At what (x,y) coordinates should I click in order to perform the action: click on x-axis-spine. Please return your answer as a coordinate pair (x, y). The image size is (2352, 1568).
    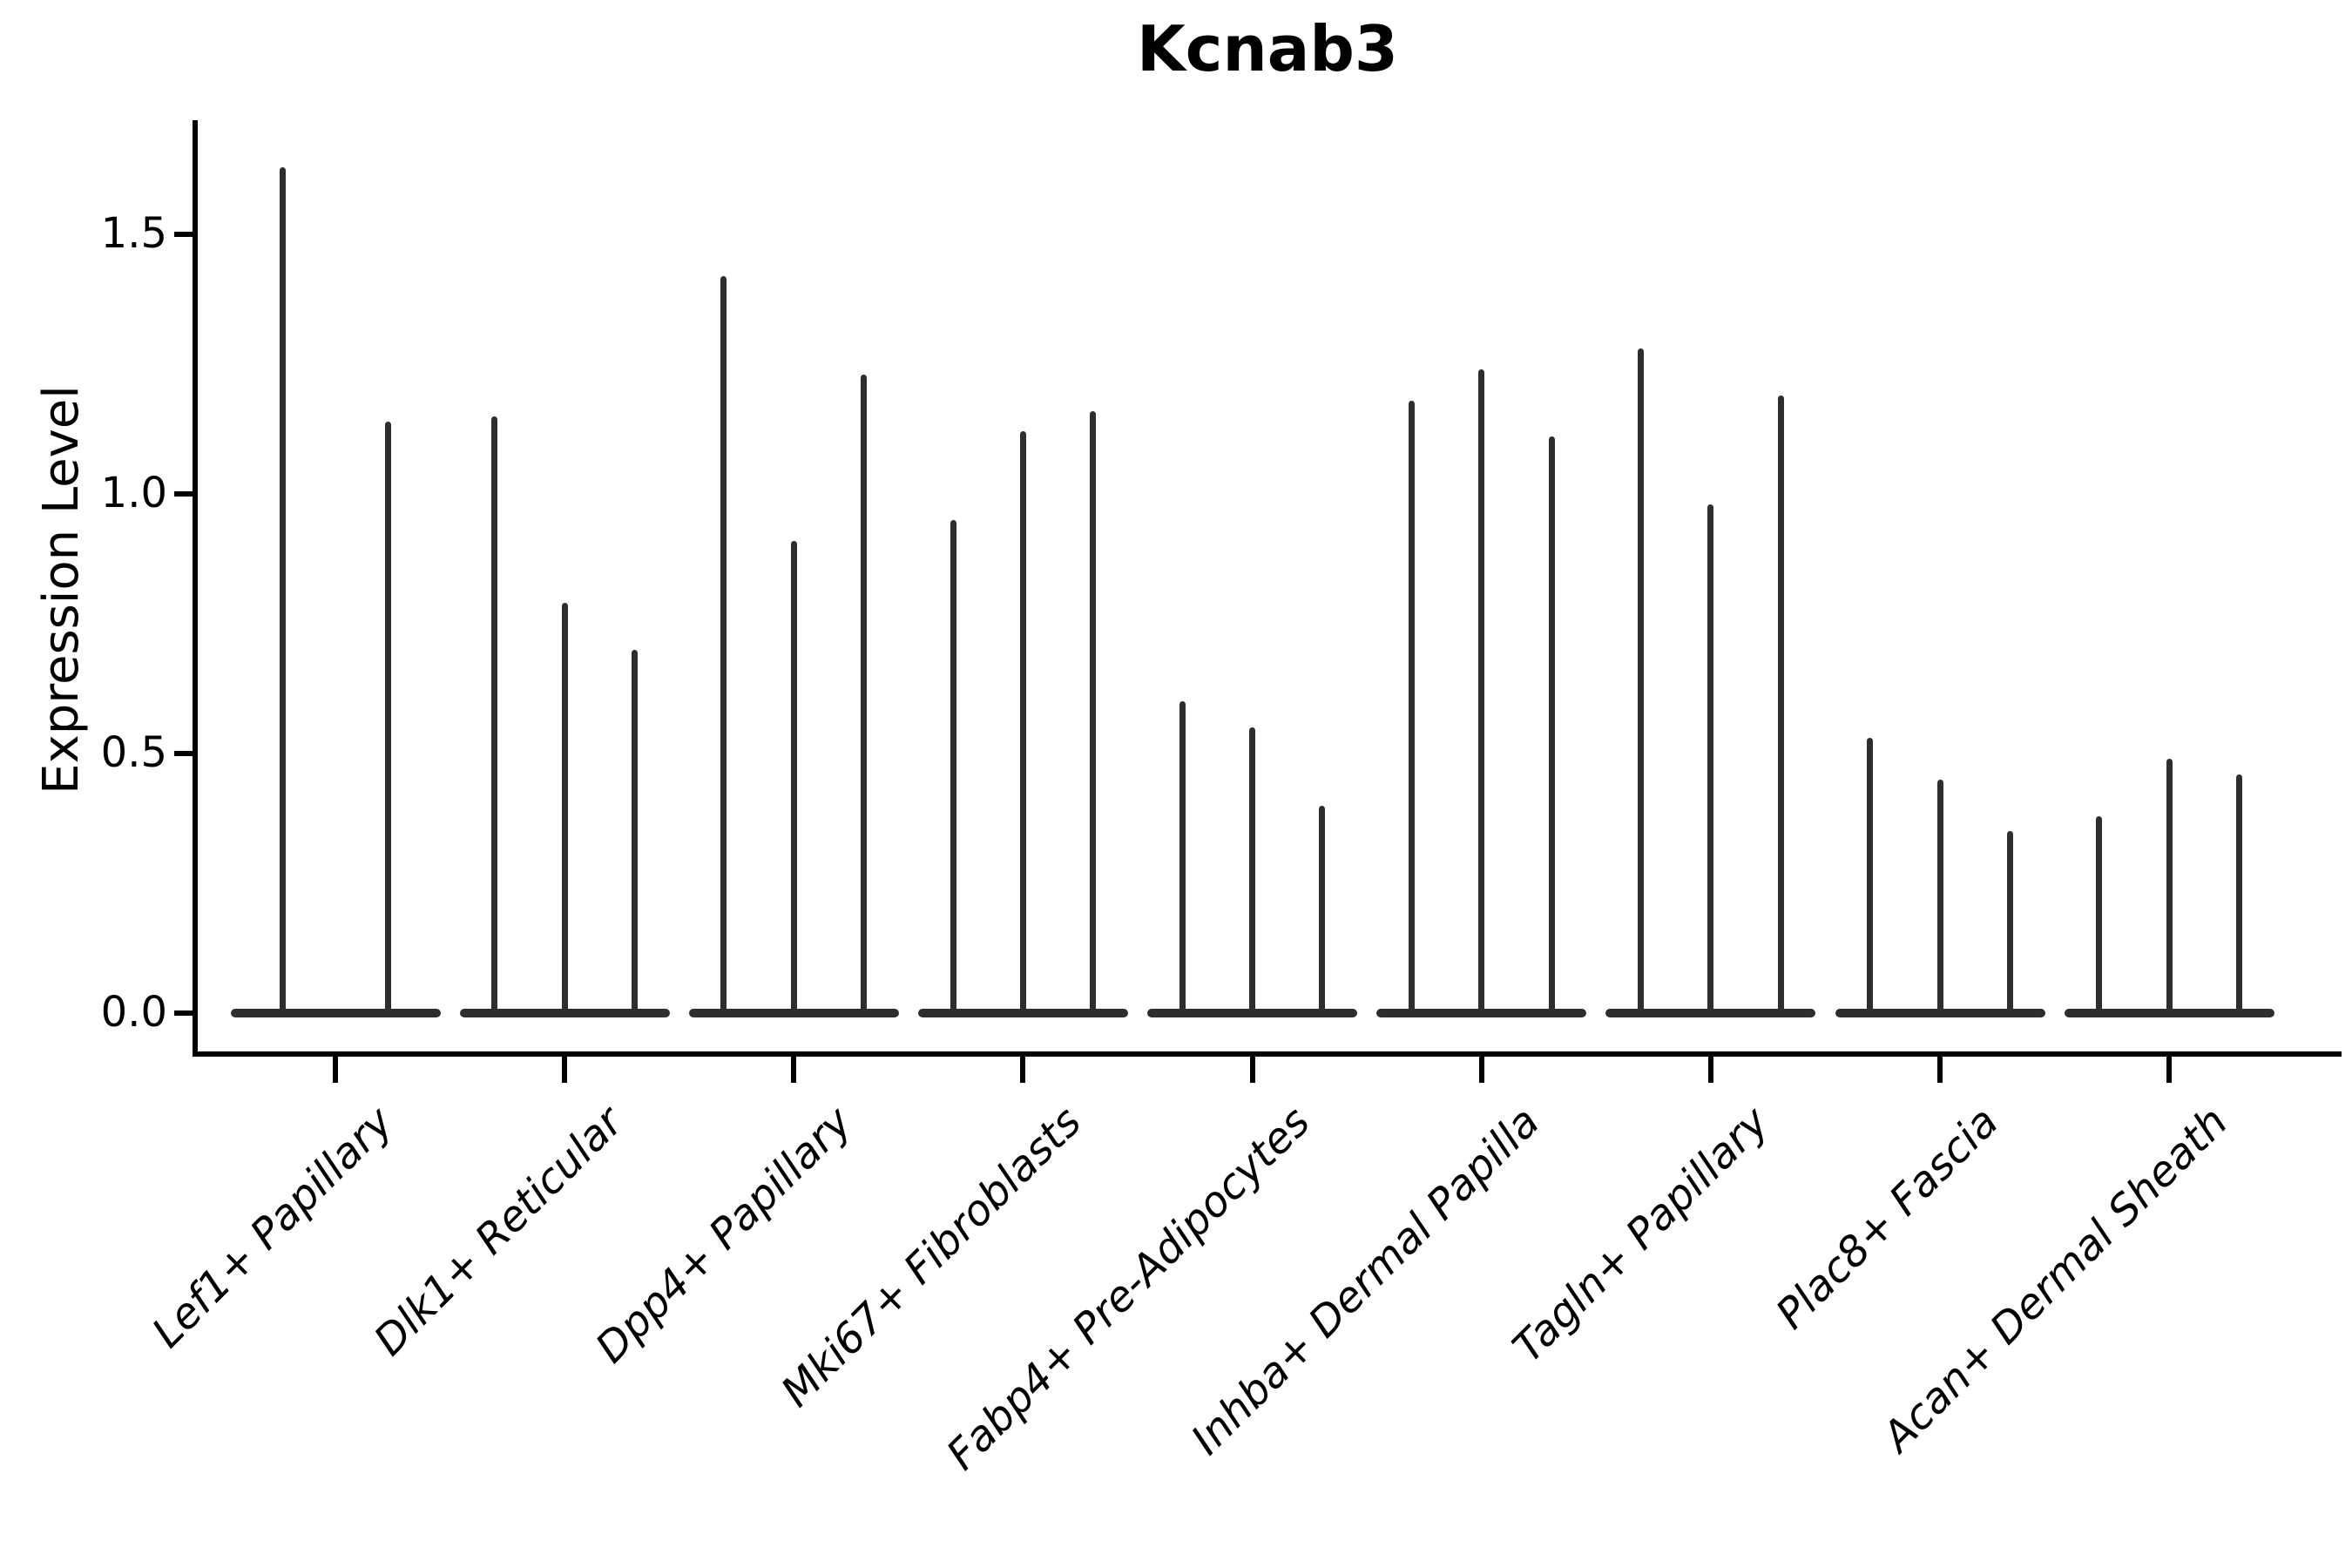
    Looking at the image, I should click on (1267, 1054).